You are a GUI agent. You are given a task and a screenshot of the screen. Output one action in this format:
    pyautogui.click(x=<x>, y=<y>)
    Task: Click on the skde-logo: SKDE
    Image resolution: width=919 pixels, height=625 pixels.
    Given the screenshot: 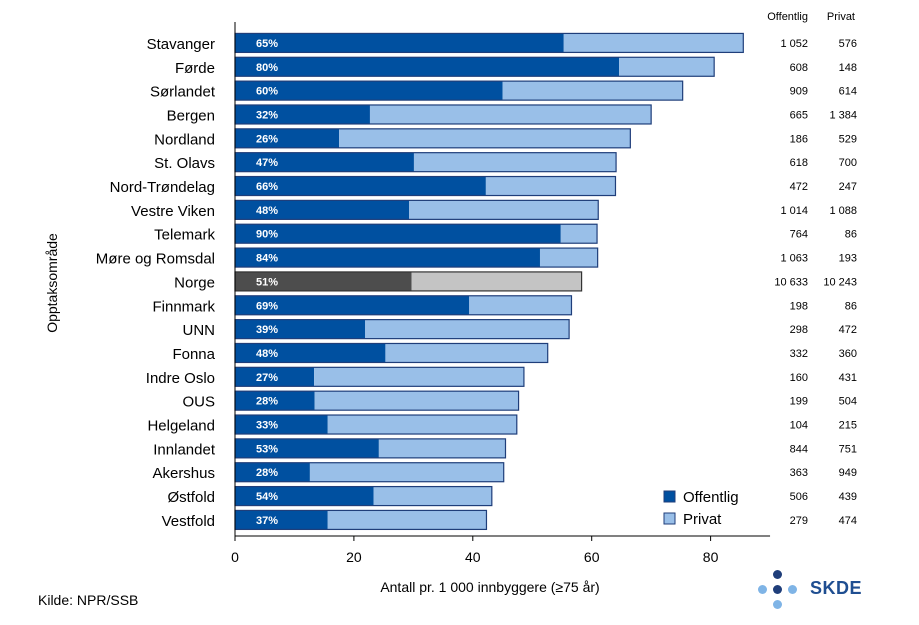 What is the action you would take?
    pyautogui.click(x=812, y=590)
    